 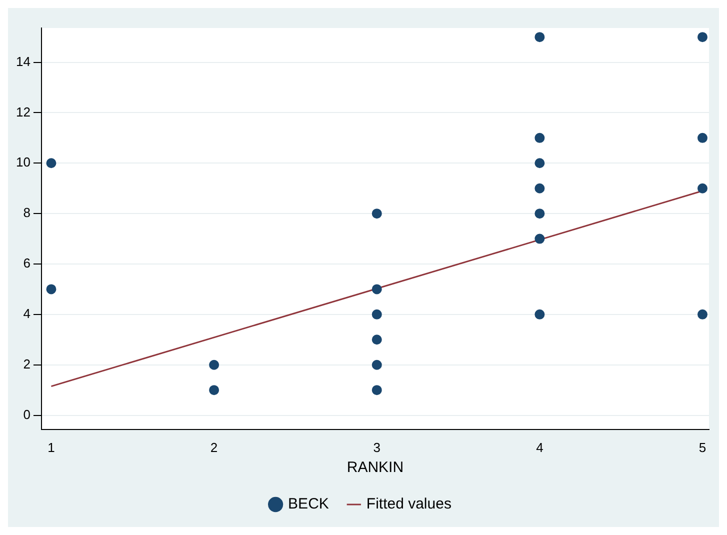 What do you see at coordinates (308, 504) in the screenshot?
I see `legend-label: BECK` at bounding box center [308, 504].